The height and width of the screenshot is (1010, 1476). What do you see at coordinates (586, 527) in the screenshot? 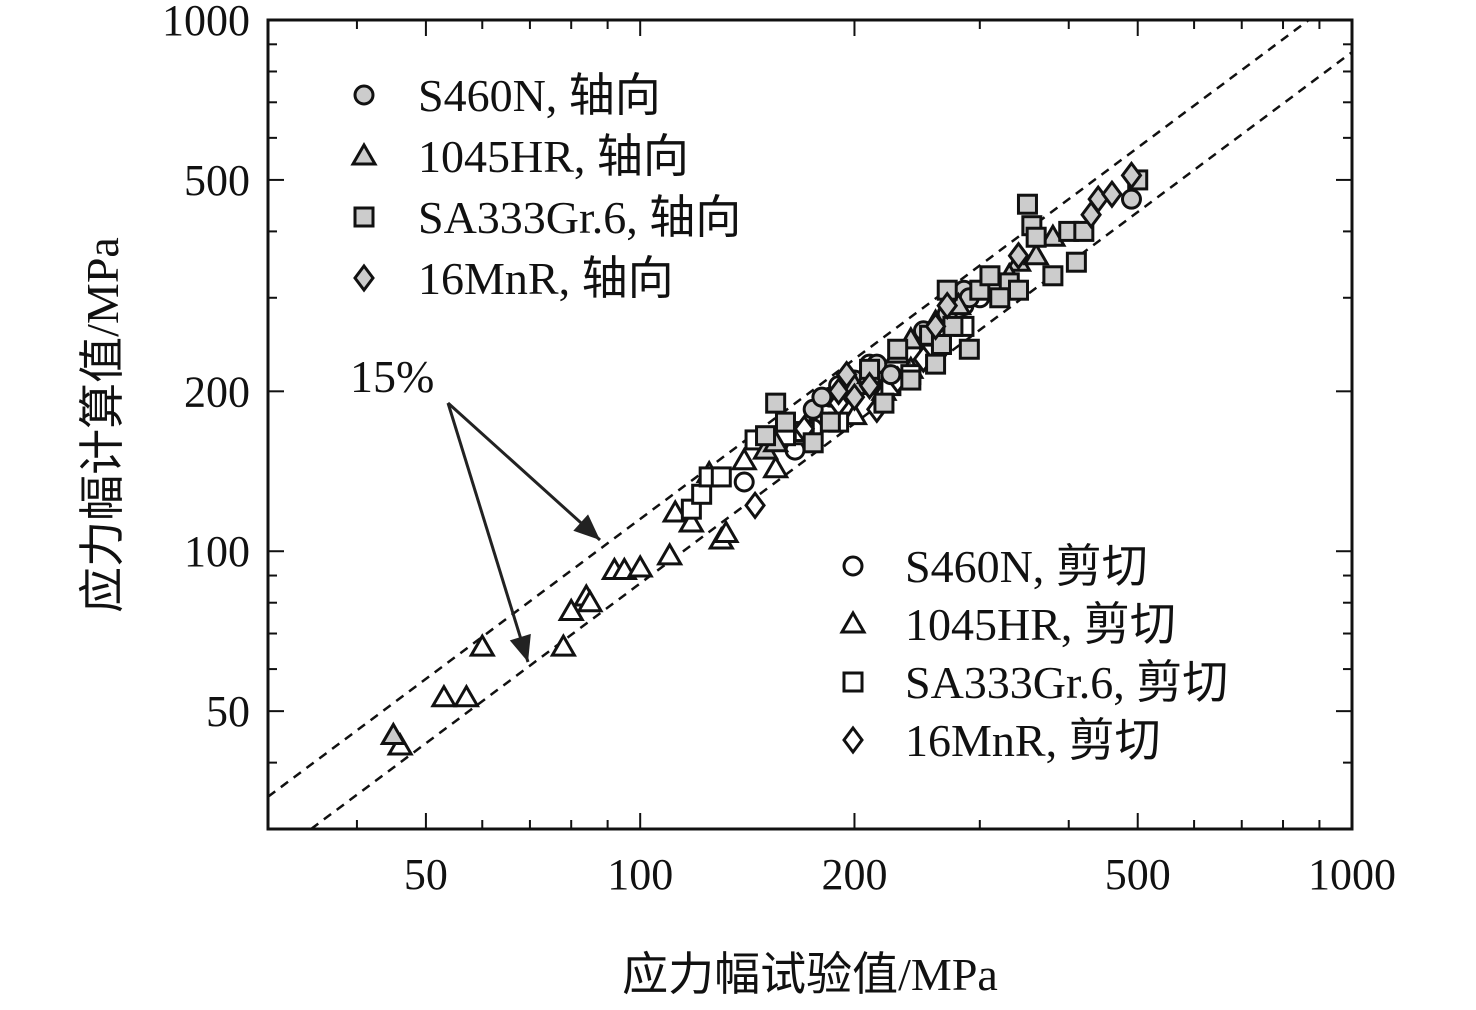
I see `arrow-upper-head` at bounding box center [586, 527].